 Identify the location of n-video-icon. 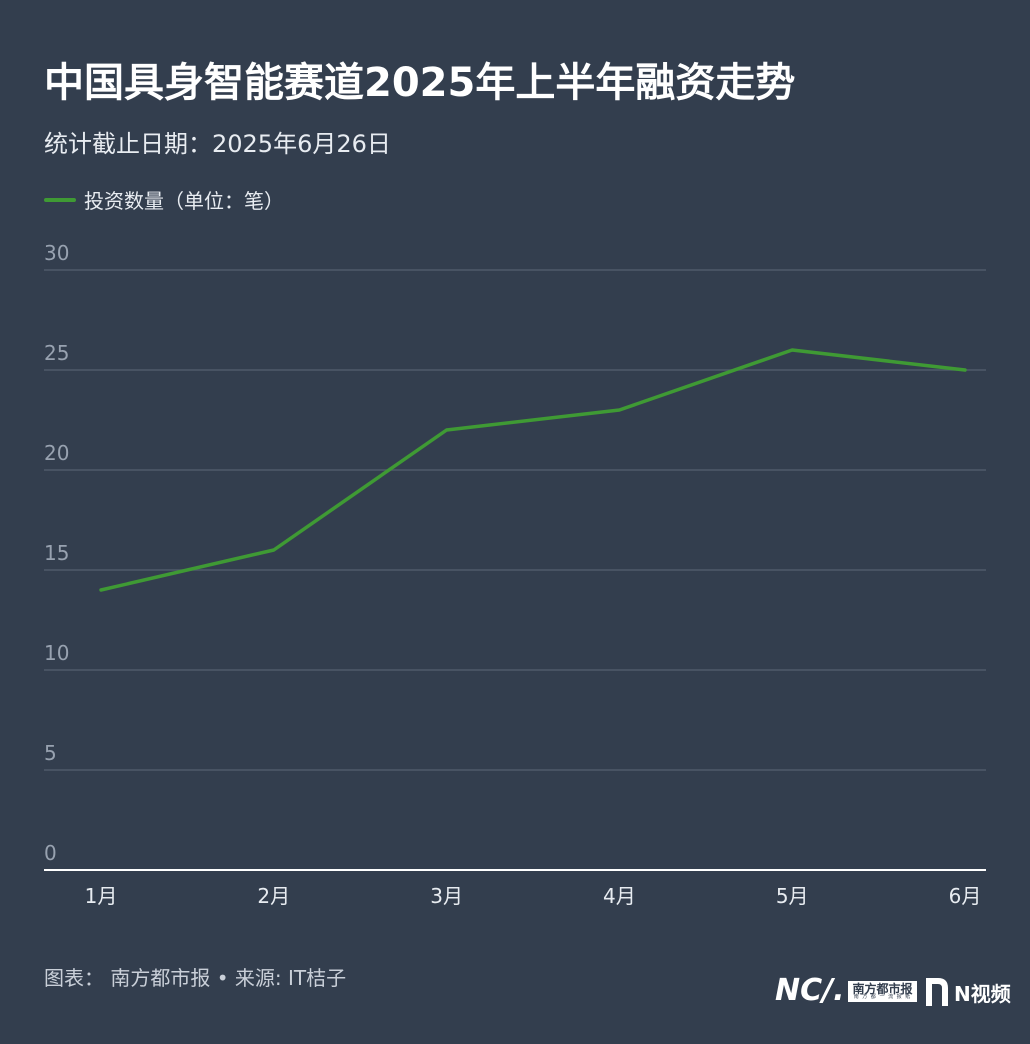
(937, 992).